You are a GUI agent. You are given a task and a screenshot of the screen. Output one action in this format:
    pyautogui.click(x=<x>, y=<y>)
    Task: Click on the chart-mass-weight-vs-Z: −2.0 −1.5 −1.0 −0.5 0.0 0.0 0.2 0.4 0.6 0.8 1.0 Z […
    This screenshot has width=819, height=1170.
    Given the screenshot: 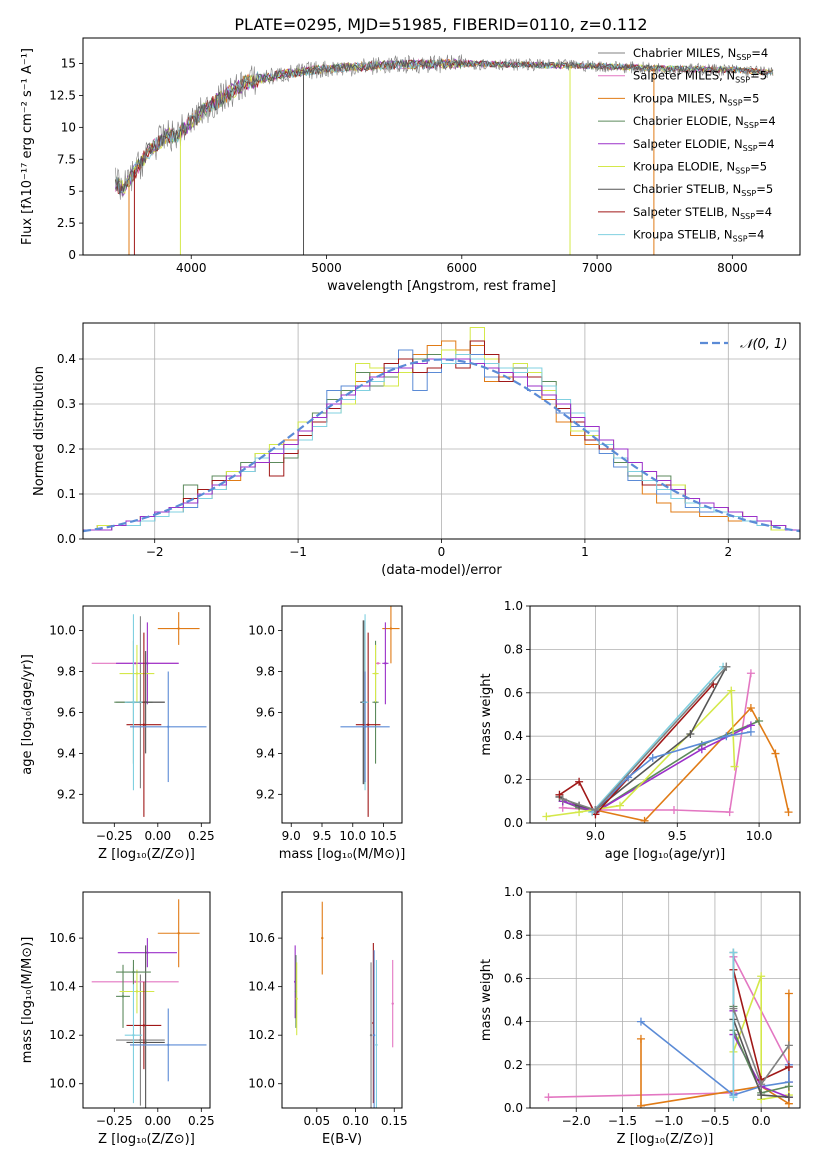 What is the action you would take?
    pyautogui.click(x=640, y=1016)
    